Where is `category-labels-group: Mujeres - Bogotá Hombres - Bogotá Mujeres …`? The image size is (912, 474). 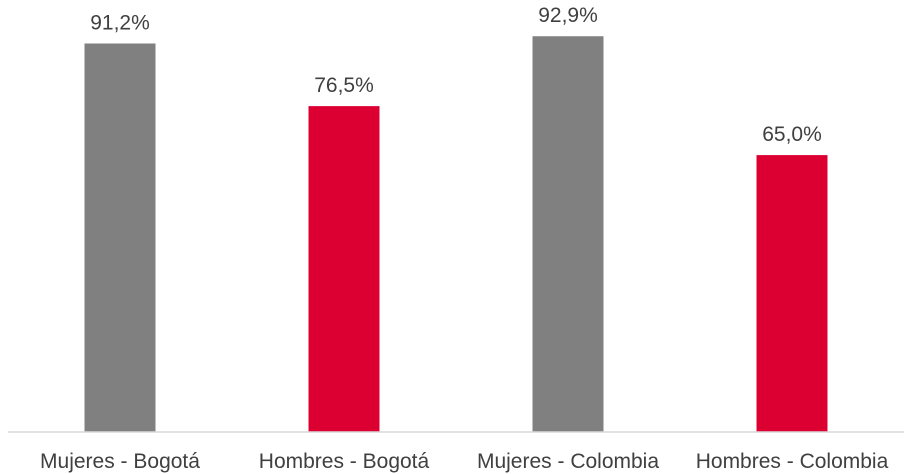 category-labels-group: Mujeres - Bogotá Hombres - Bogotá Mujeres … is located at coordinates (464, 461).